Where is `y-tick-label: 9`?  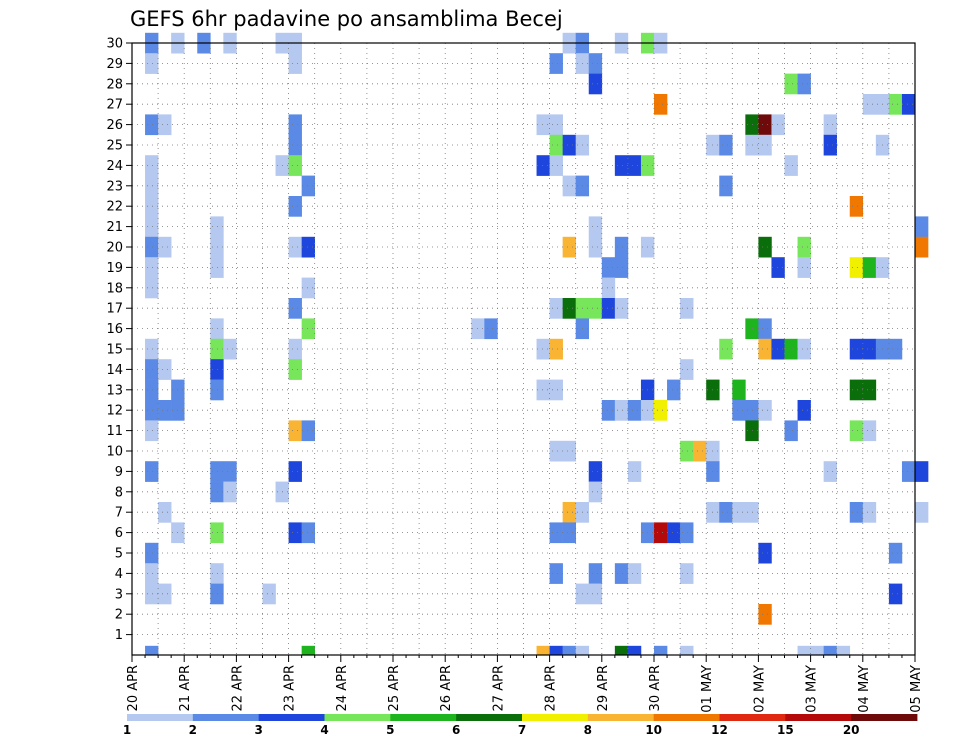 y-tick-label: 9 is located at coordinates (119, 472).